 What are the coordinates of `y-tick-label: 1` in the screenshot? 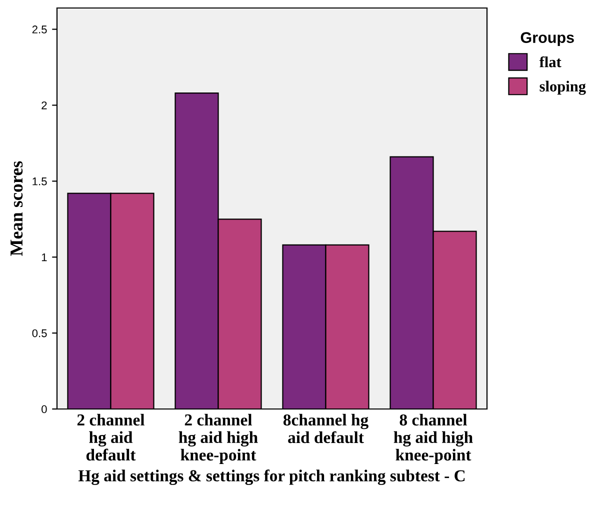 It's located at (44, 257).